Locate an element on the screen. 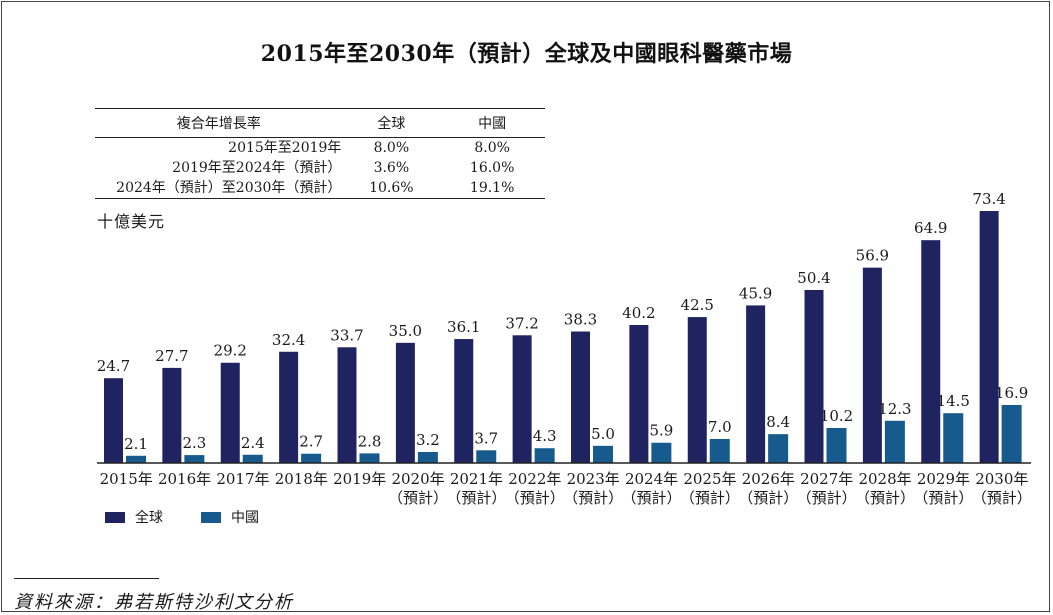 Image resolution: width=1053 pixels, height=615 pixels. data-label-china: 14.5 is located at coordinates (953, 401).